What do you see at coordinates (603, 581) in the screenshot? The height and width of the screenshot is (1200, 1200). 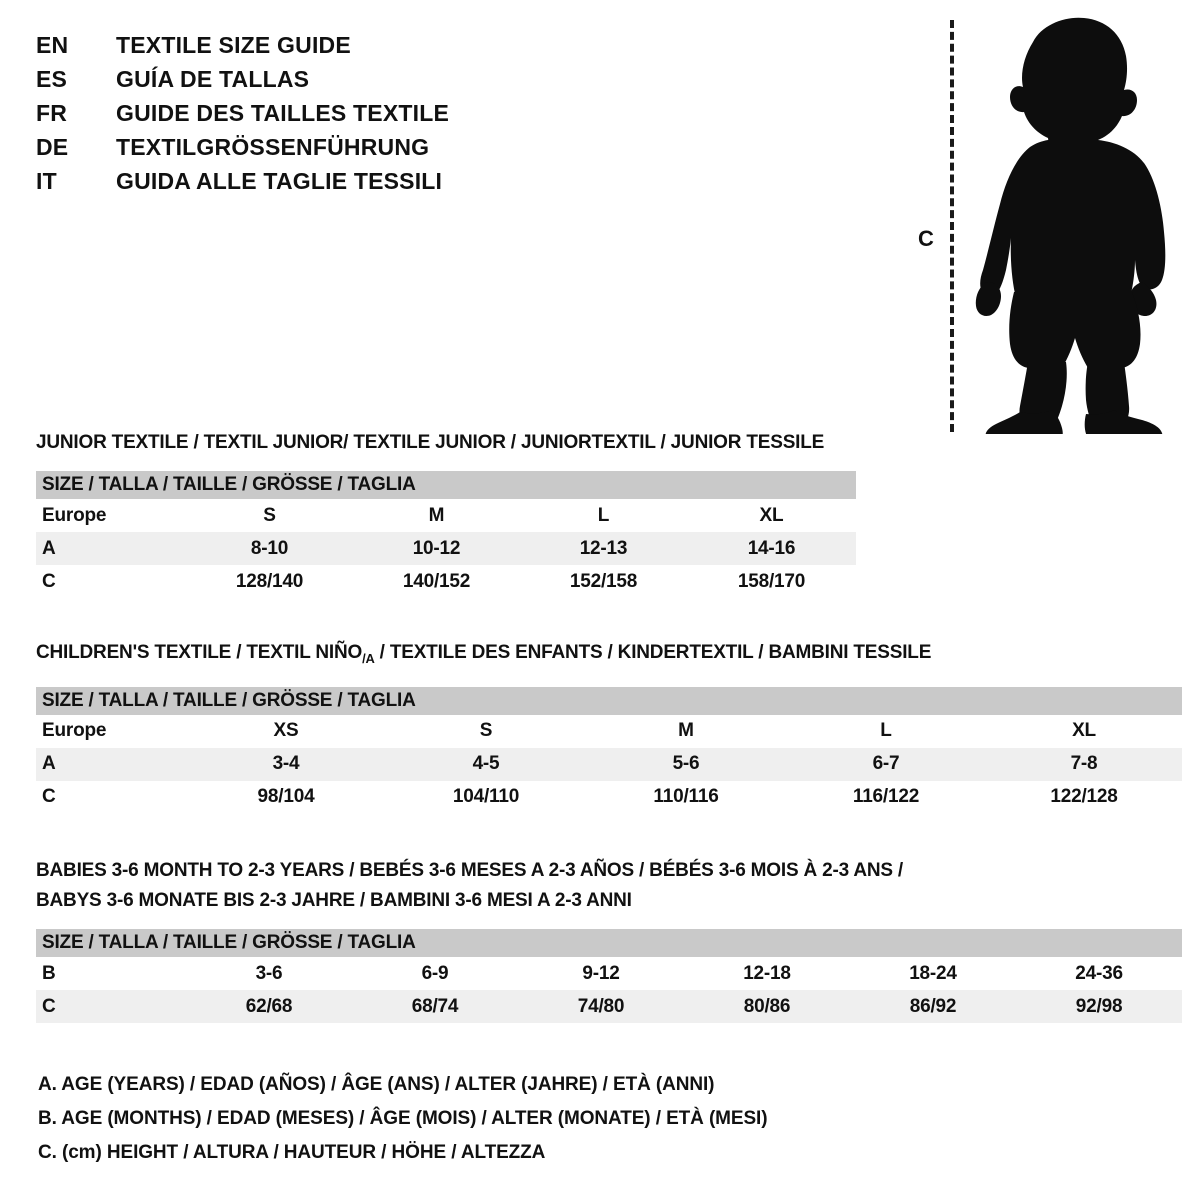 I see `junior-c-l: 152/158` at bounding box center [603, 581].